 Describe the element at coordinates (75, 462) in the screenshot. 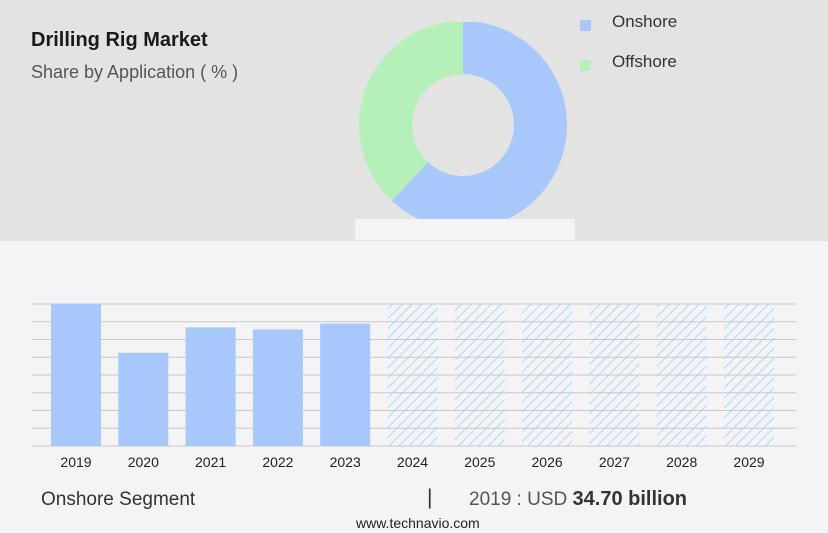

I see `x-tick-label-2019: 2019` at that location.